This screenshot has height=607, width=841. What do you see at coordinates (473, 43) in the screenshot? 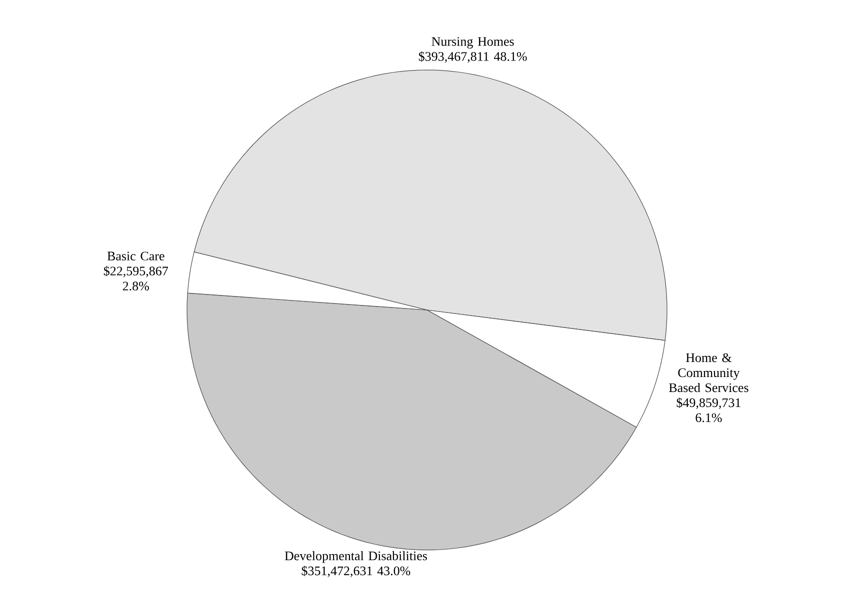
I see `slice-label: Nursing Homes` at bounding box center [473, 43].